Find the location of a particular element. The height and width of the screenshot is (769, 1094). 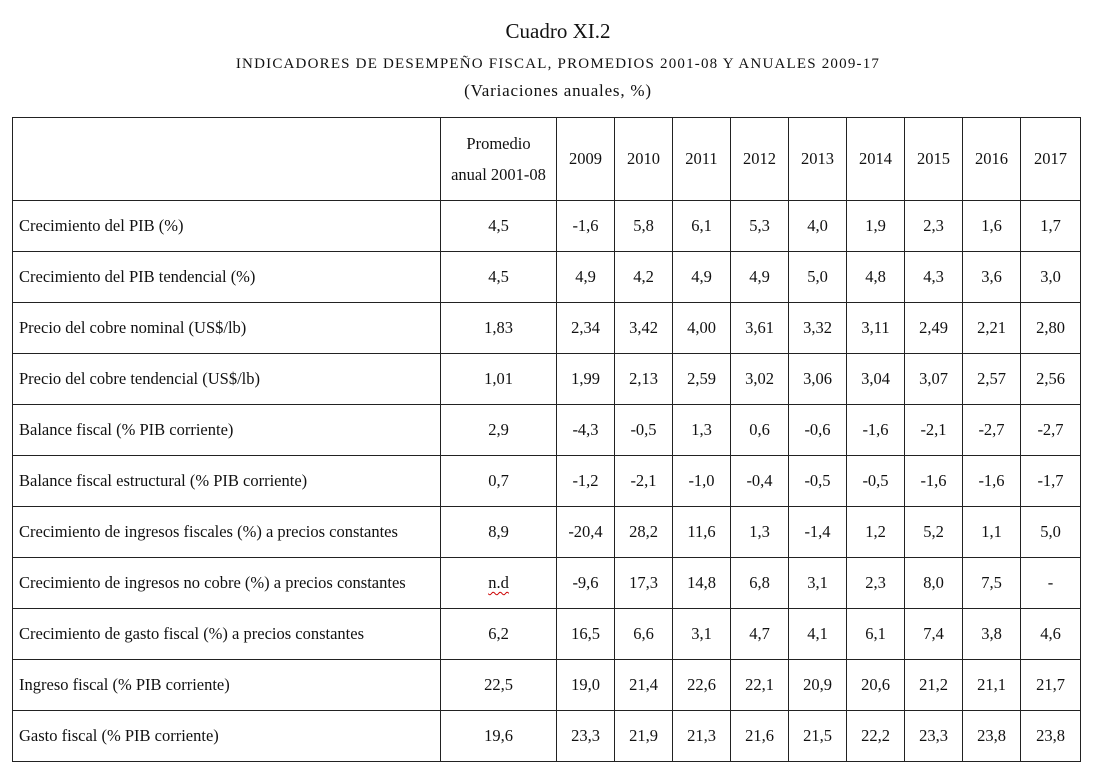

row-year-value: 28,2 is located at coordinates (643, 532).